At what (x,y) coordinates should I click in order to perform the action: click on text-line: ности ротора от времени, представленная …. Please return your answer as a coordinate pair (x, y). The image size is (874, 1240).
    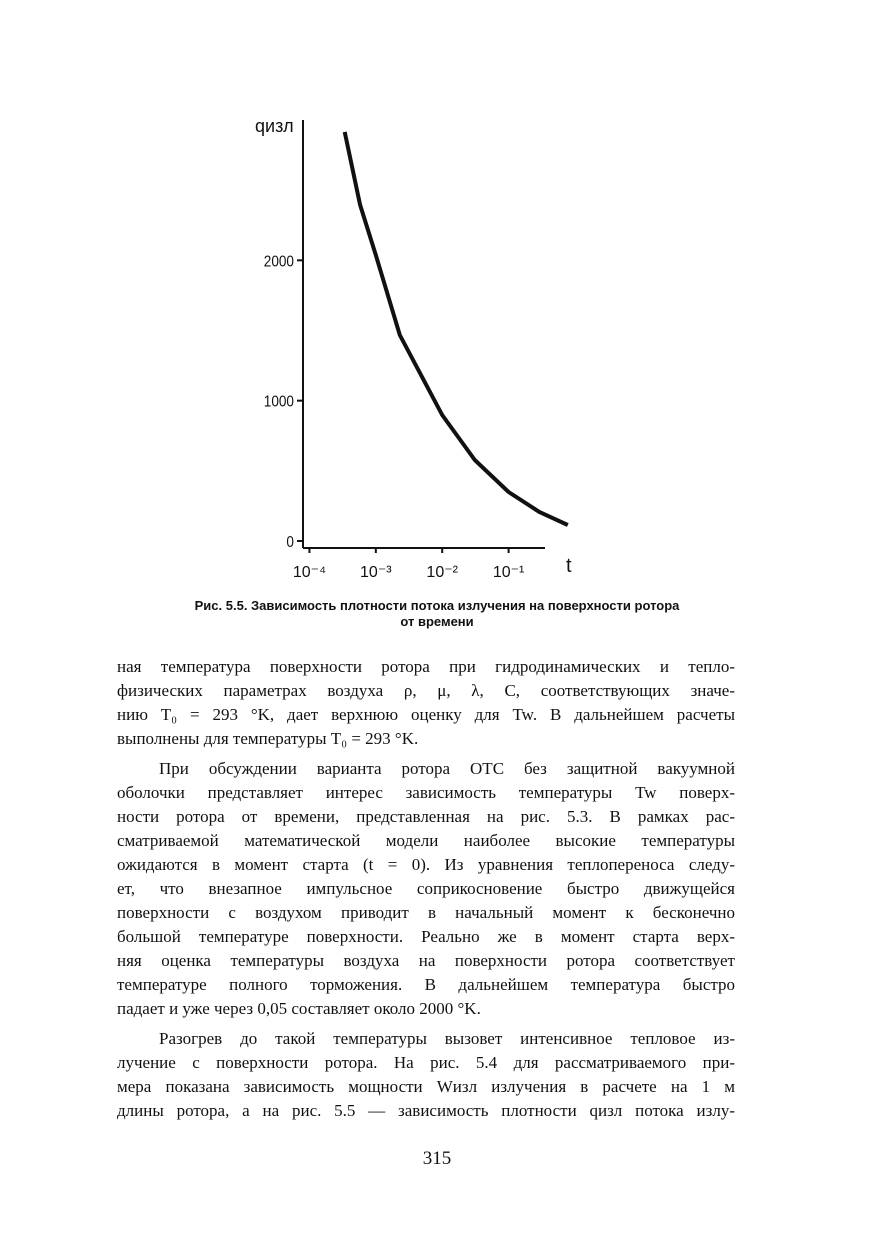
    Looking at the image, I should click on (426, 816).